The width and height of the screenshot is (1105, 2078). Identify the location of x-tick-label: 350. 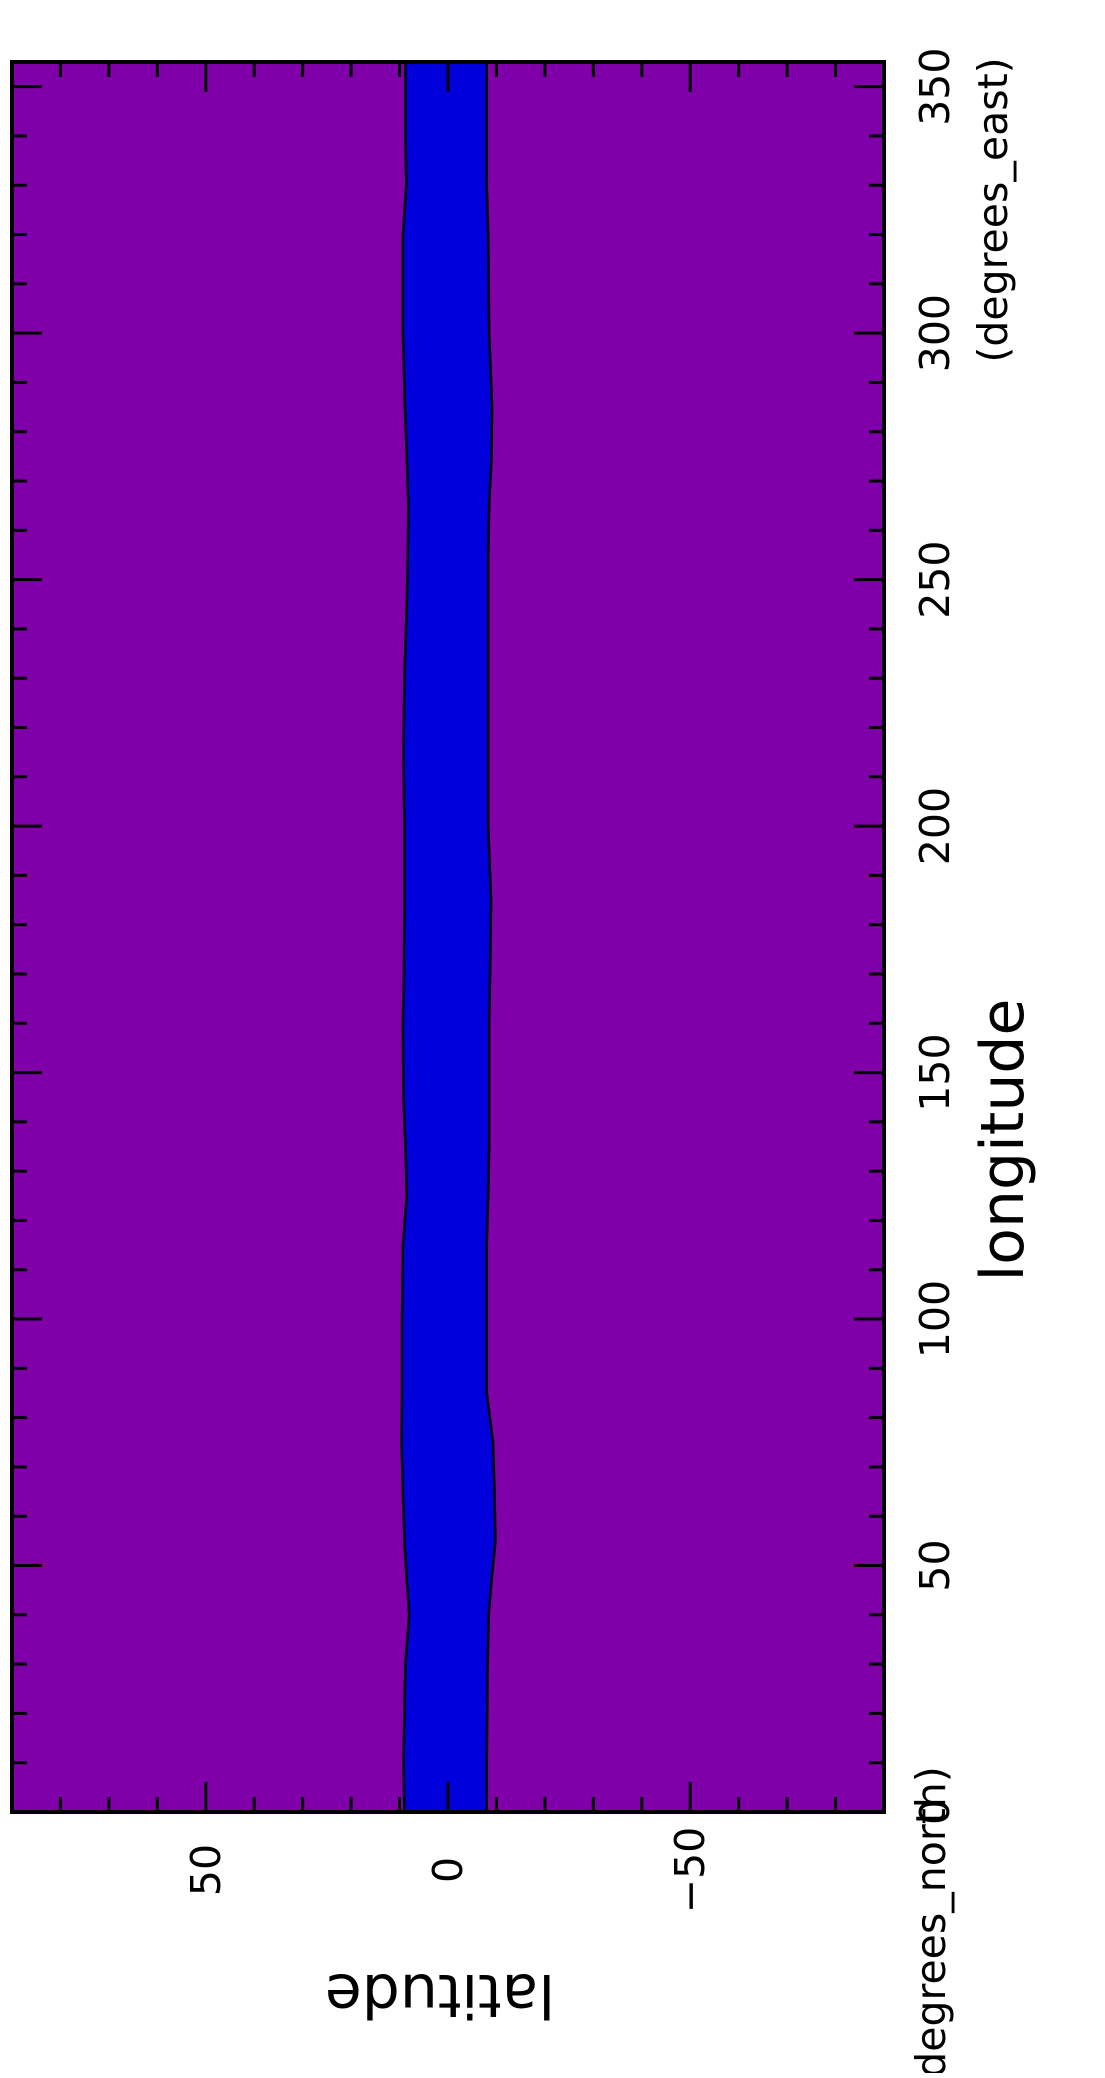
(935, 87).